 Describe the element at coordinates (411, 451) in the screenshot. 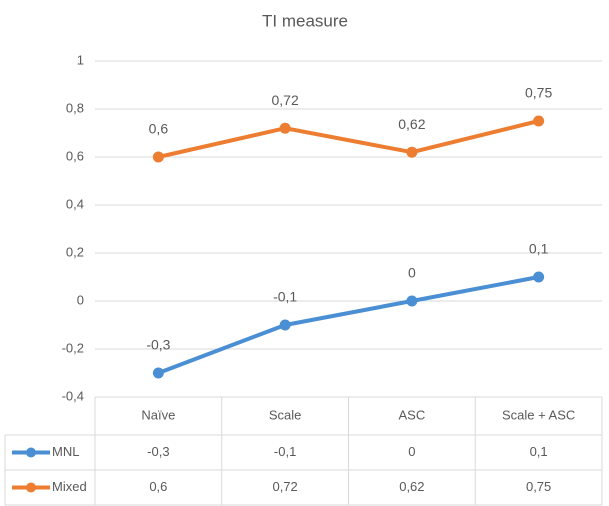

I see `table-cell: 0` at that location.